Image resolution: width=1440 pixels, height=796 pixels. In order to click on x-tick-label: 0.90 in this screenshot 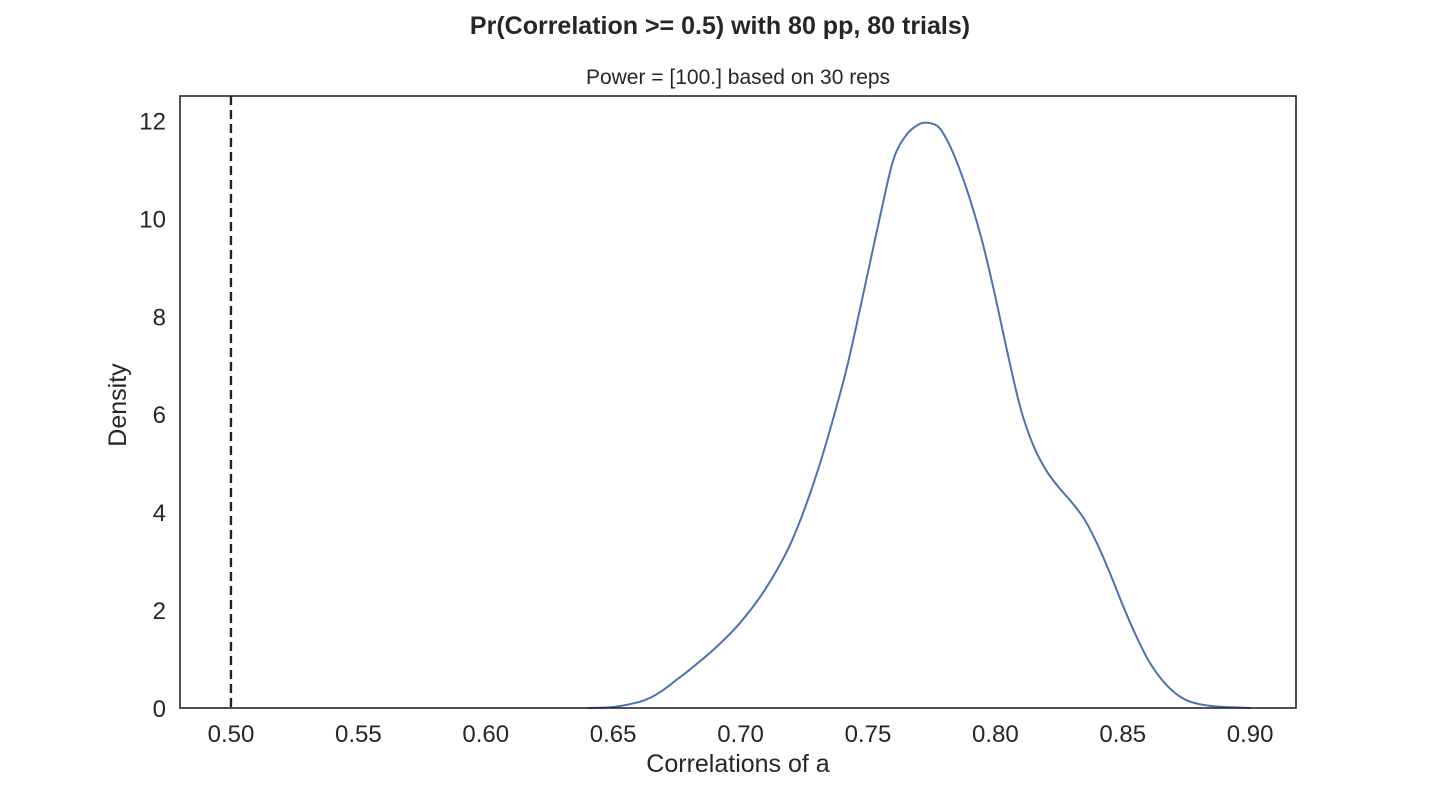, I will do `click(1250, 734)`.